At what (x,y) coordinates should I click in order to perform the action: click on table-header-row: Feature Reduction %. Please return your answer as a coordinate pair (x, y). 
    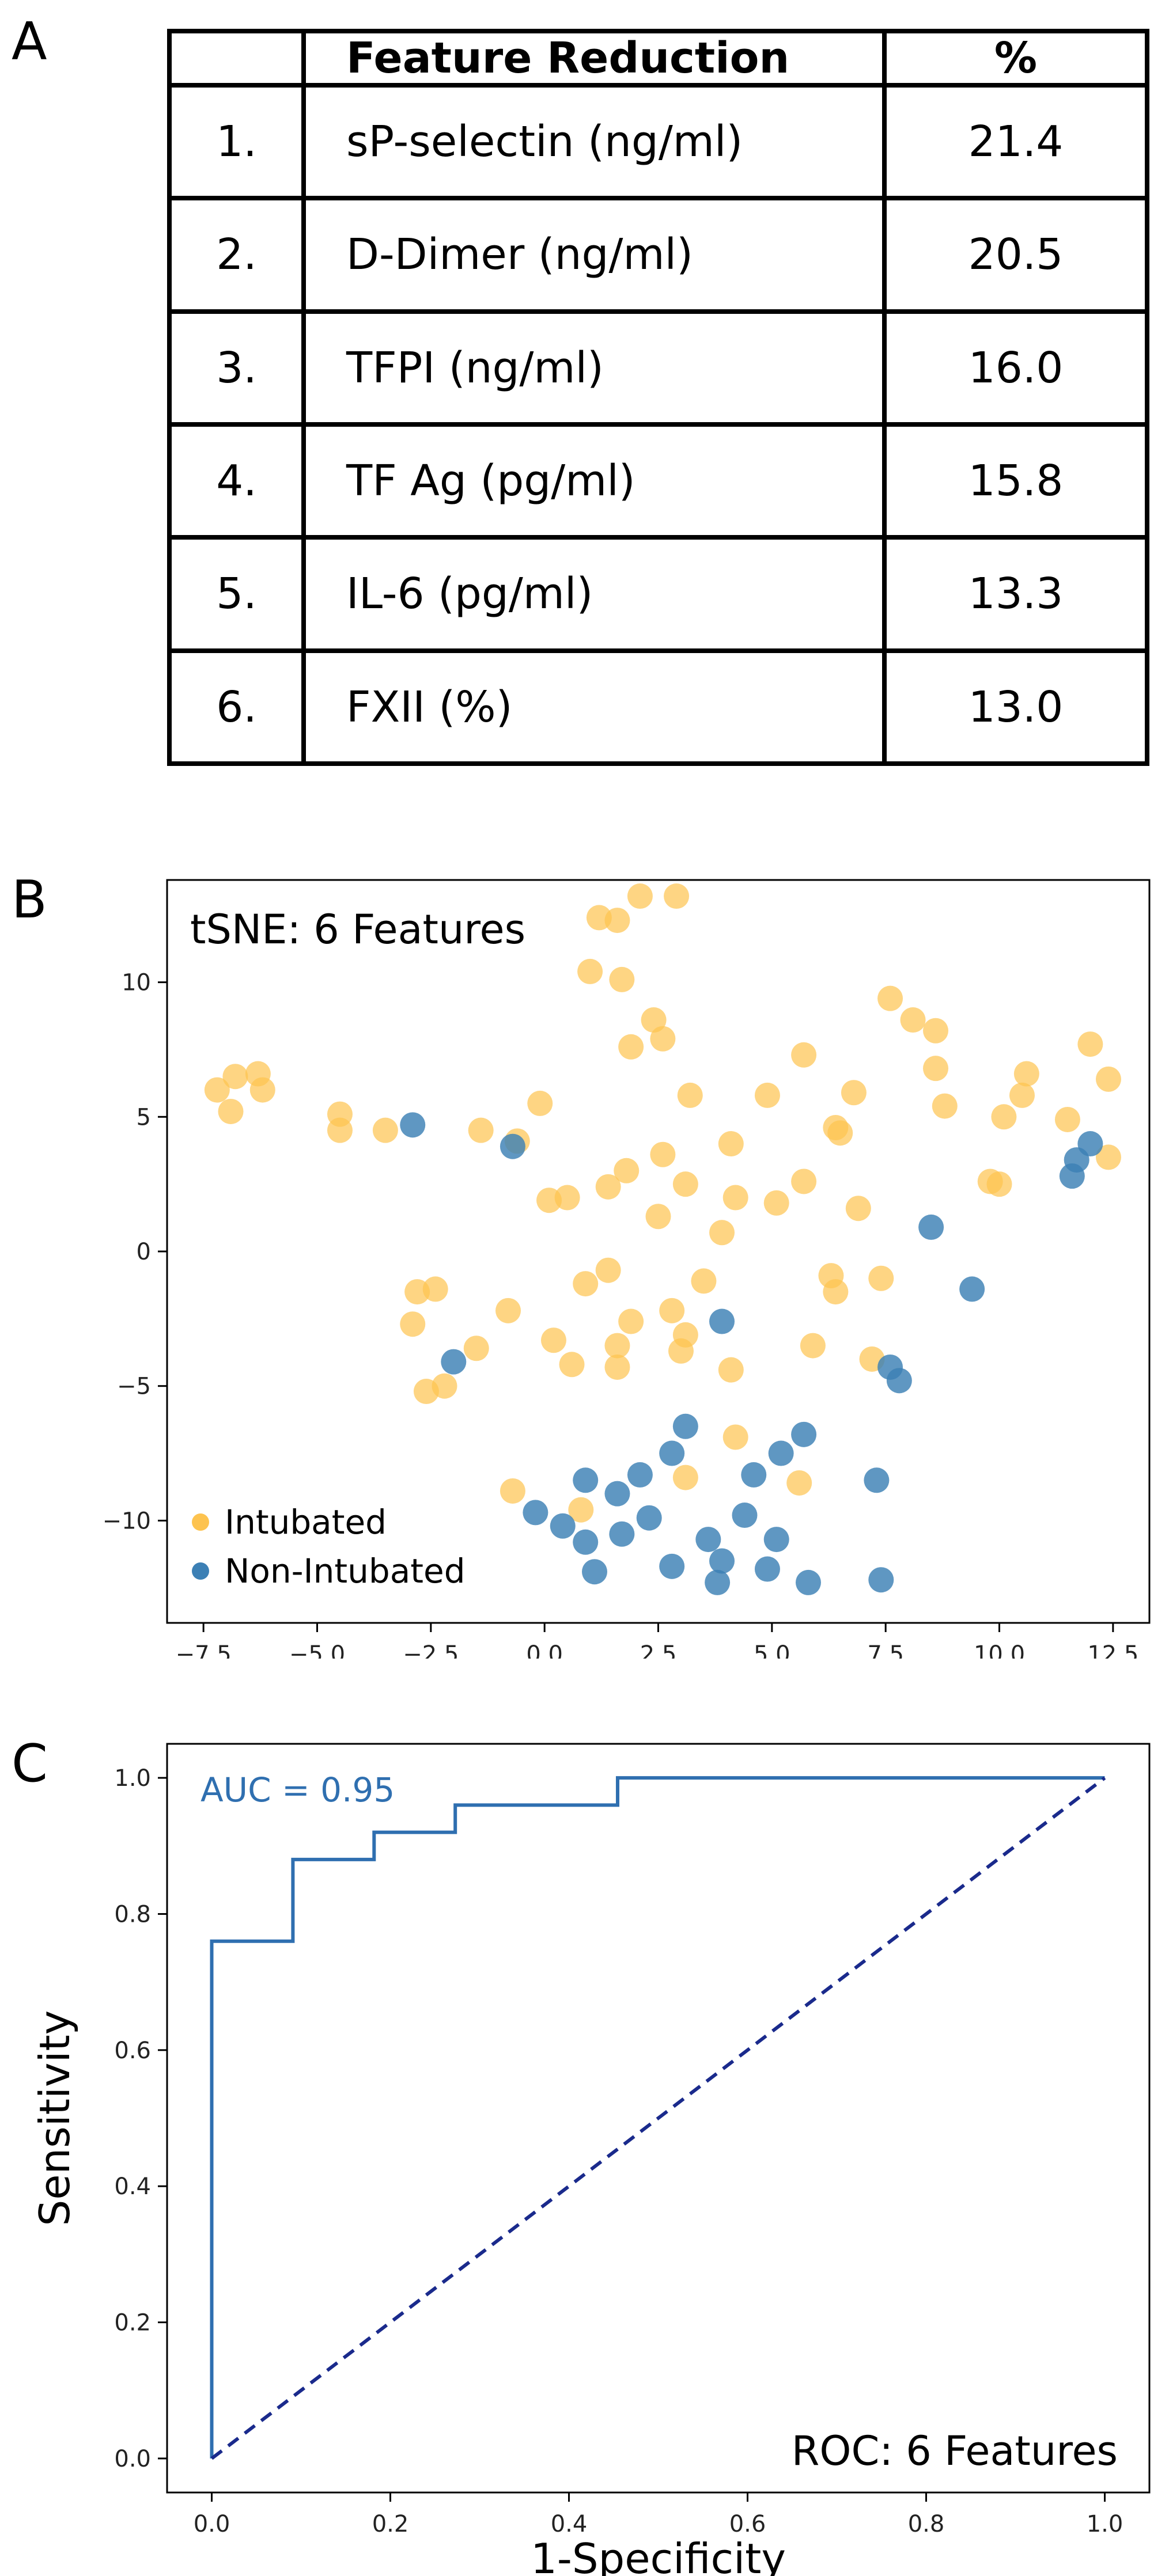
    Looking at the image, I should click on (658, 58).